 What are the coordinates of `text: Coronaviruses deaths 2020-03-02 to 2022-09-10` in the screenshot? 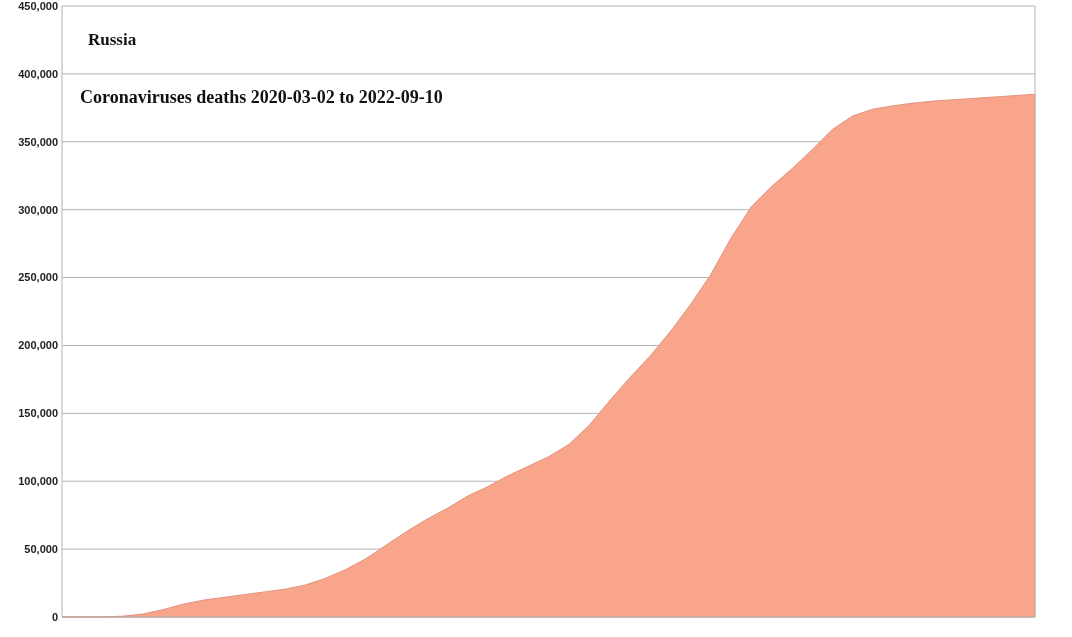 It's located at (261, 97).